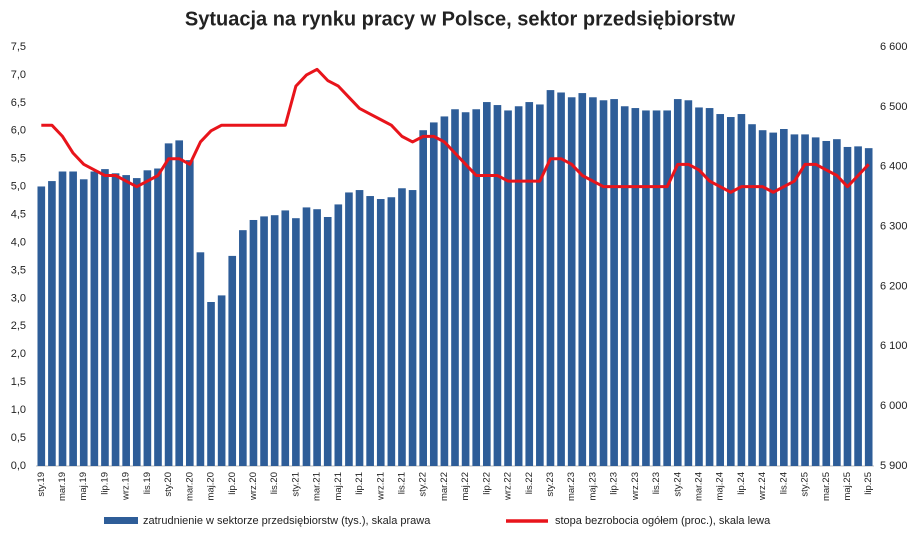 Image resolution: width=920 pixels, height=540 pixels. I want to click on x-tick-label: mar.23, so click(571, 486).